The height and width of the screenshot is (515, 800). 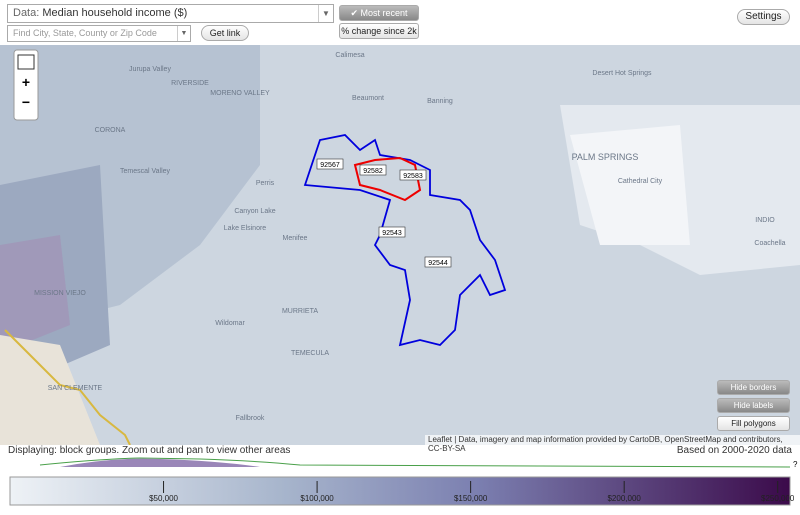 I want to click on place-label: RIVERSIDE, so click(x=190, y=83).